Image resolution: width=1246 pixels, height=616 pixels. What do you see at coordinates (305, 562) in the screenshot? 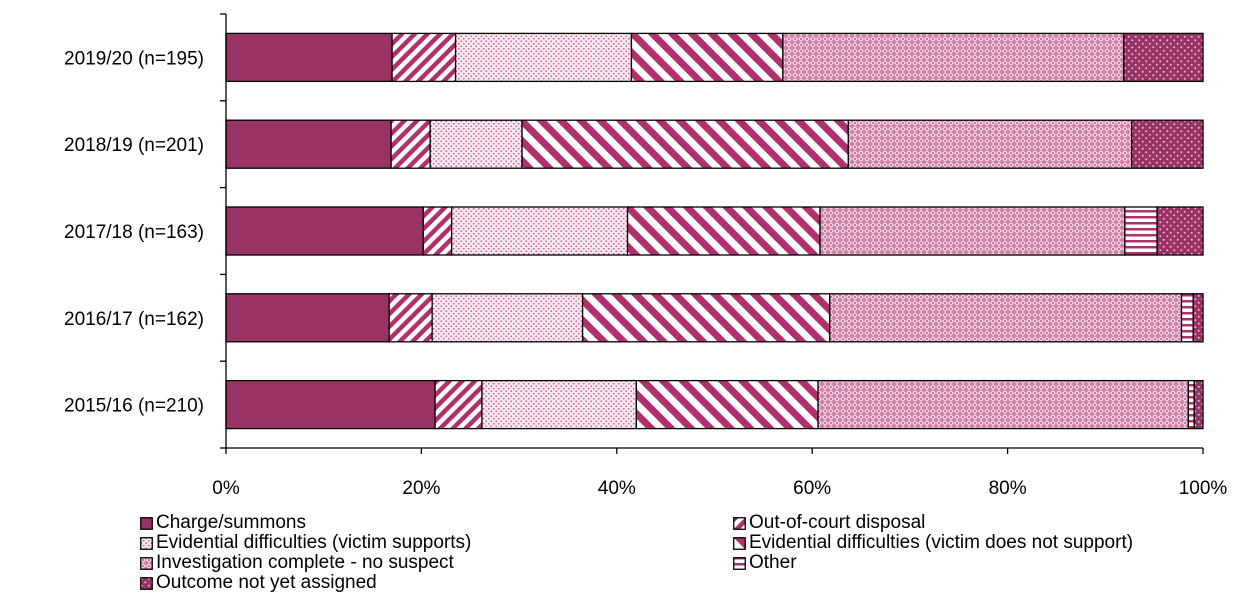
I see `legend-label-5: Investigation complete - no suspect` at bounding box center [305, 562].